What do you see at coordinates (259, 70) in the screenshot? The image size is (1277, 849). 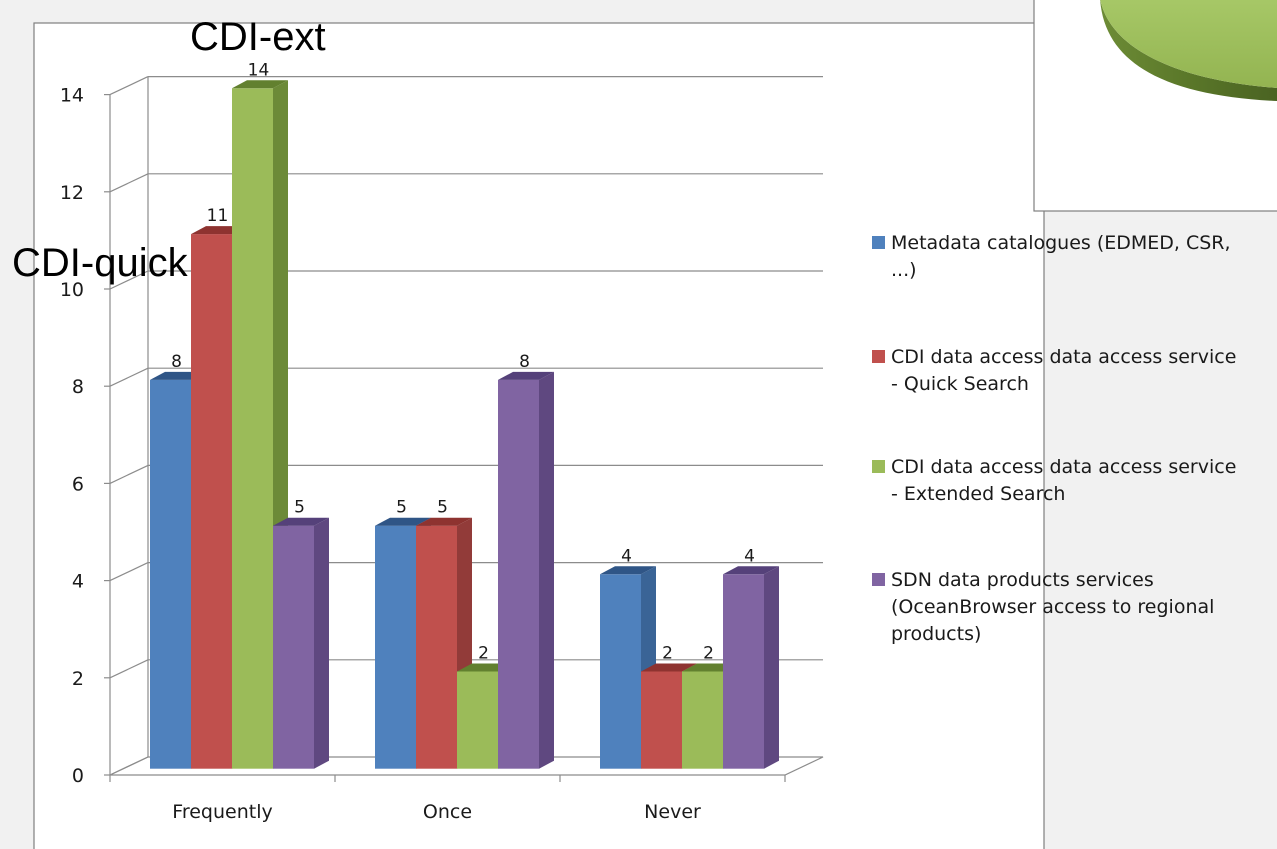 I see `data-label: 14` at bounding box center [259, 70].